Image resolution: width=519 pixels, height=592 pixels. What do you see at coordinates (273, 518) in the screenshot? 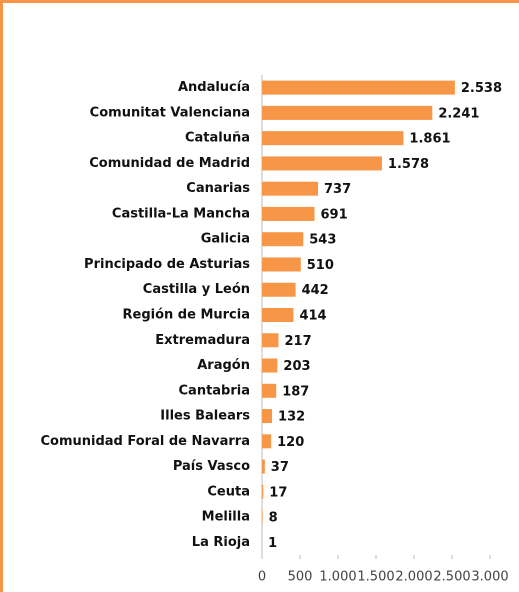
I see `value-label: 8` at bounding box center [273, 518].